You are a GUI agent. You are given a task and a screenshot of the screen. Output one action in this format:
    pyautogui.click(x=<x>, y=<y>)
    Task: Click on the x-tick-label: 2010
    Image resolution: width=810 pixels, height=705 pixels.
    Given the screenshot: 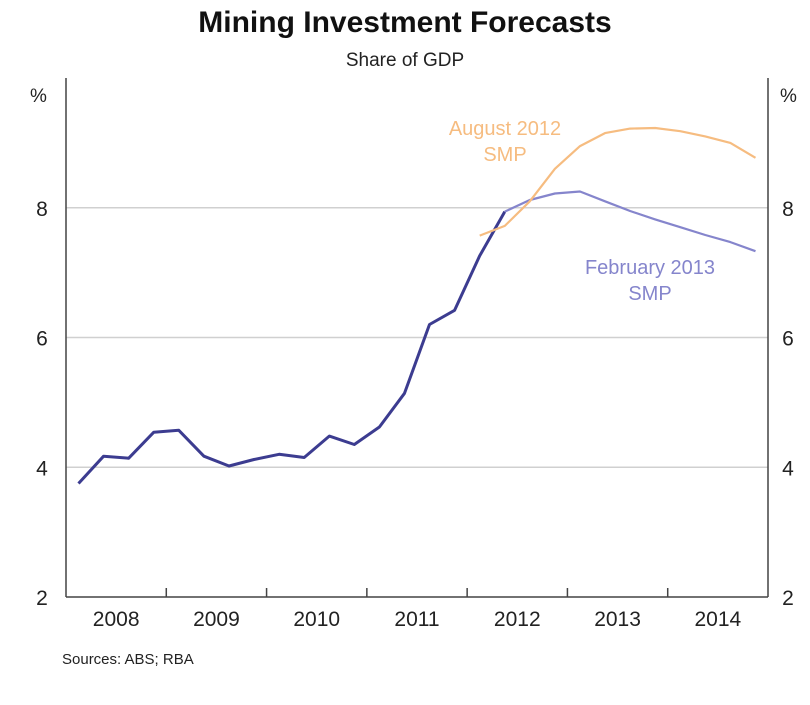 What is the action you would take?
    pyautogui.click(x=316, y=619)
    